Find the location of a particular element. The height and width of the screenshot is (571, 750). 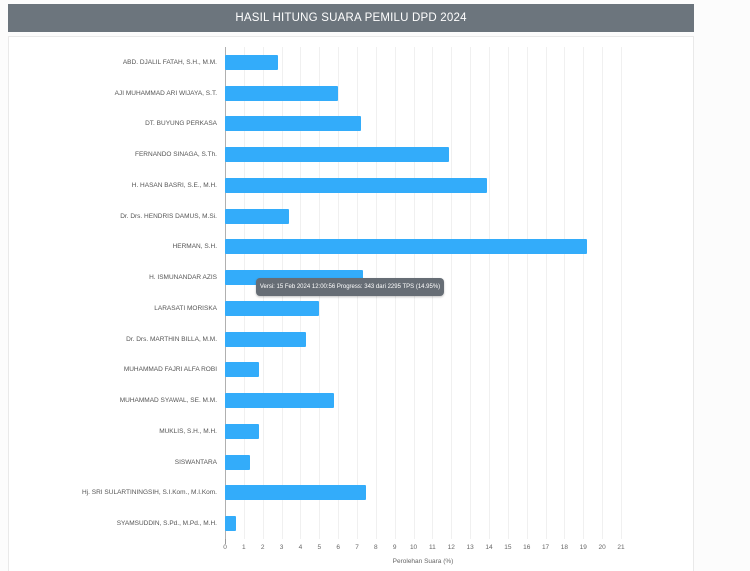

candidate-label: MUHAMMAD FAJRI ALFA ROBI is located at coordinates (170, 370).